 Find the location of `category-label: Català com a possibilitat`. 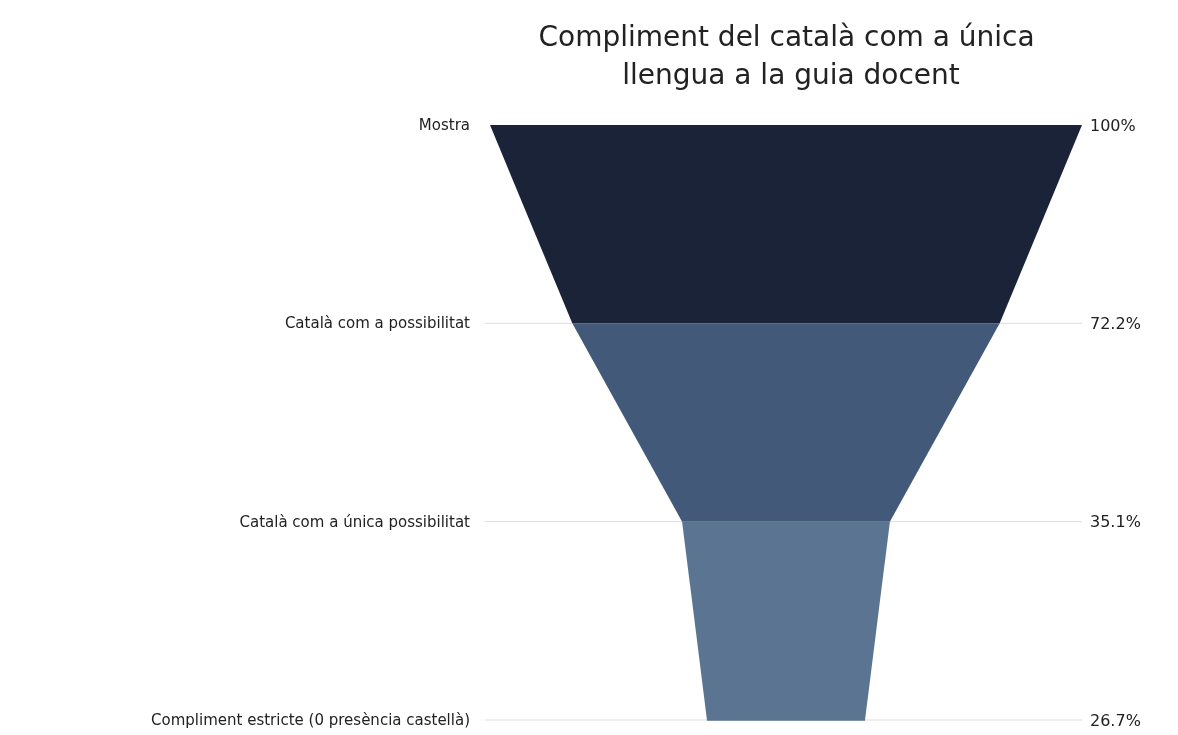

category-label: Català com a possibilitat is located at coordinates (377, 323).